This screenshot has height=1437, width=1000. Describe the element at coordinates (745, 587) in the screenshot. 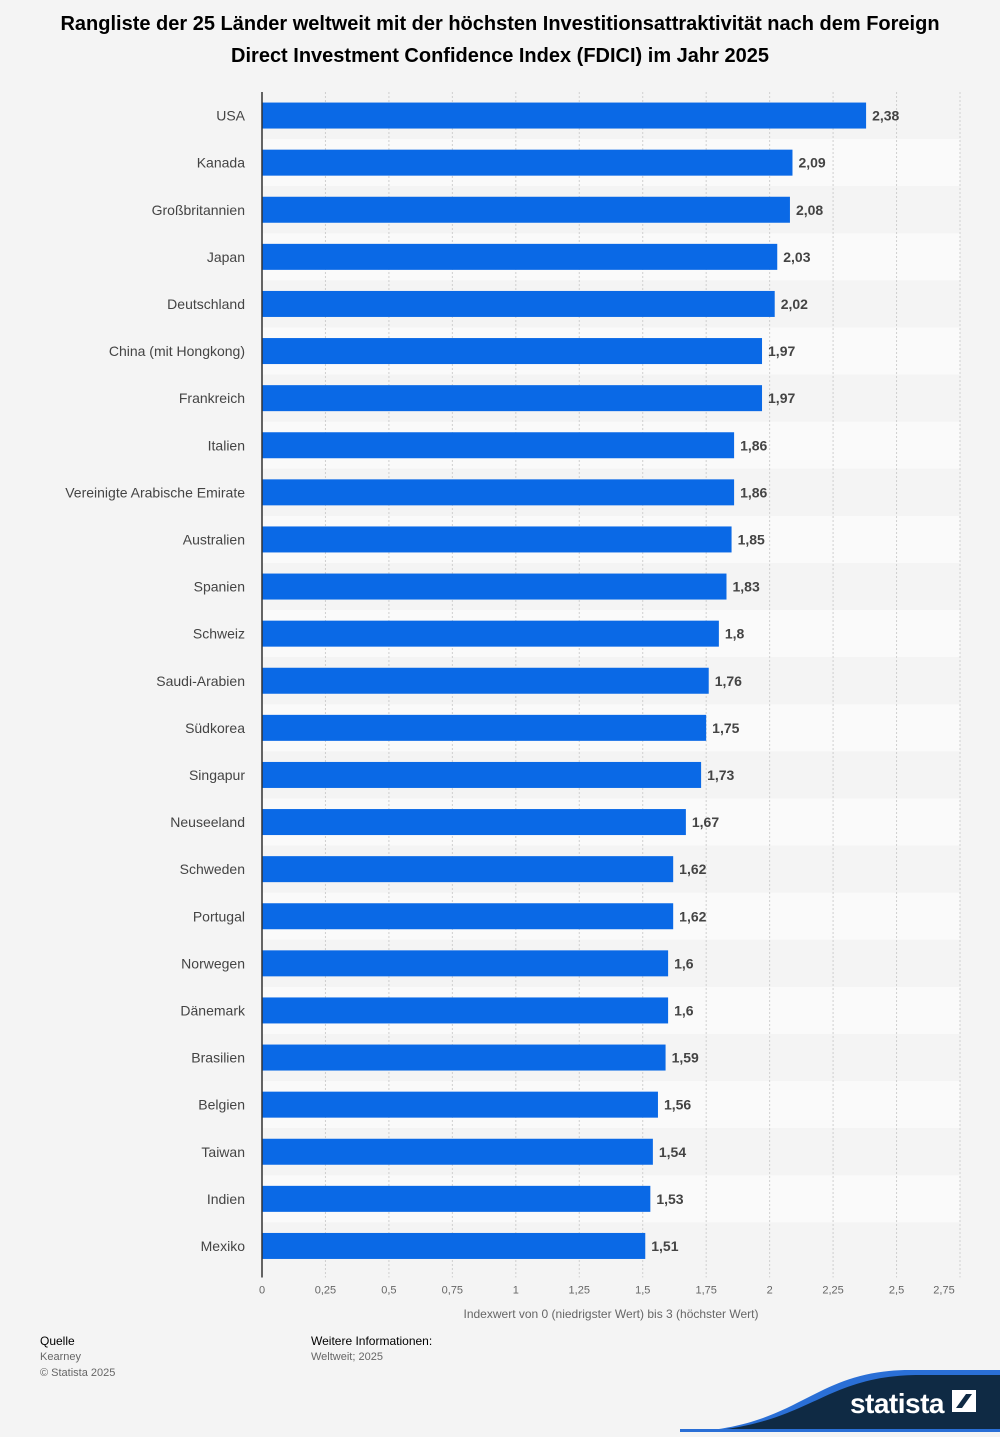

I see `value-label: 1,83` at that location.